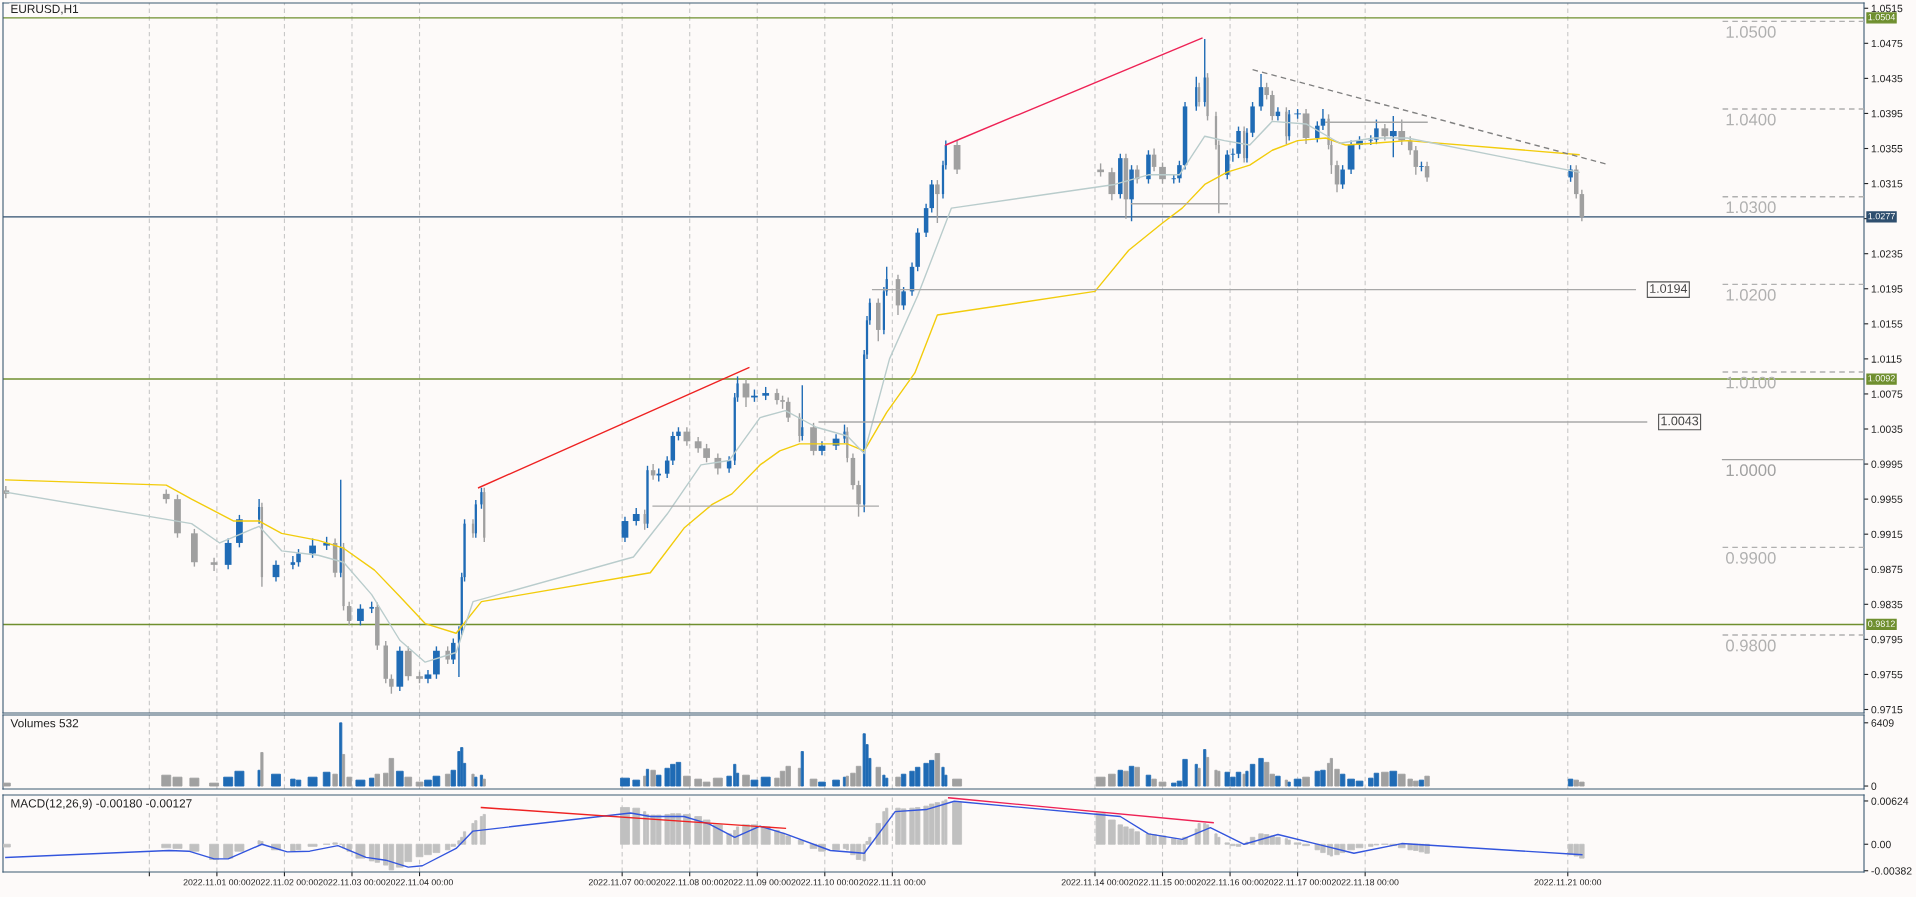 This screenshot has height=897, width=1916. Describe the element at coordinates (1882, 17) in the screenshot. I see `ref-line-label: 1.0504` at that location.